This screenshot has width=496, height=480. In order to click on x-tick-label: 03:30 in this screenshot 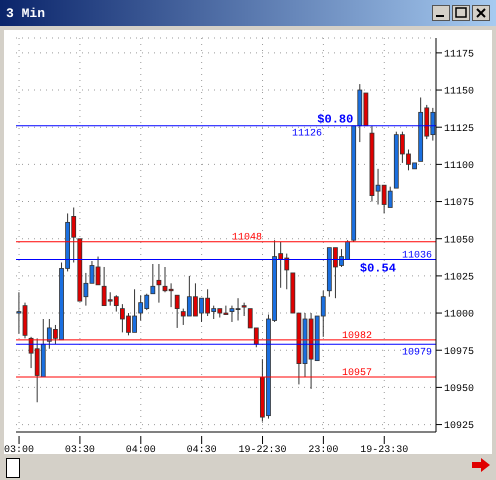, I will do `click(79, 450)`.